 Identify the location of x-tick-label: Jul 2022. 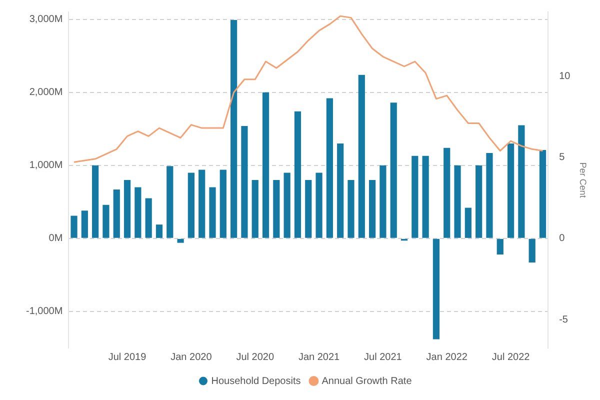
(511, 357).